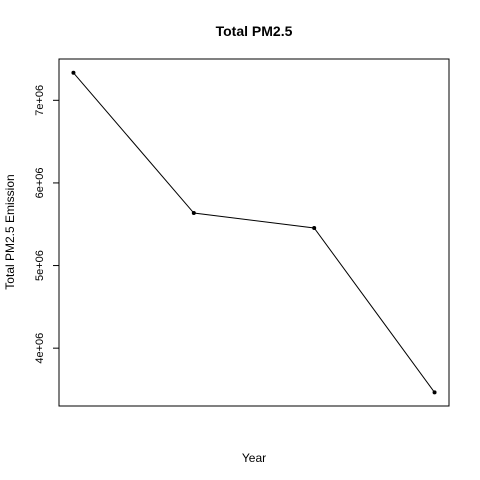 This screenshot has height=480, width=480. I want to click on y-tick-label: 4e+06, so click(40, 348).